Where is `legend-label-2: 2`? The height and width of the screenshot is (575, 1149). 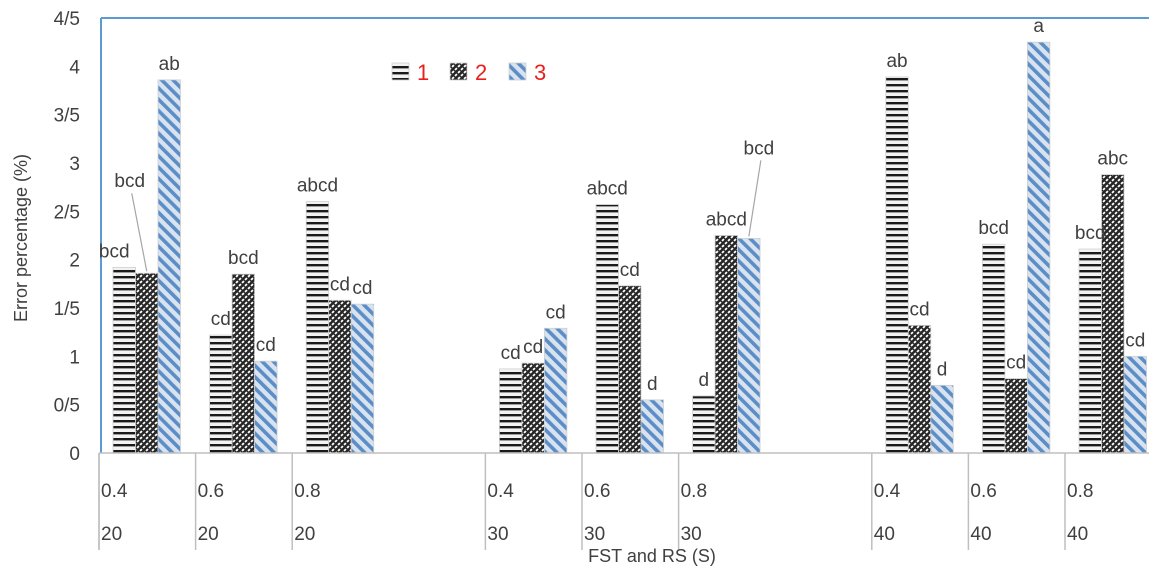
legend-label-2: 2 is located at coordinates (481, 72).